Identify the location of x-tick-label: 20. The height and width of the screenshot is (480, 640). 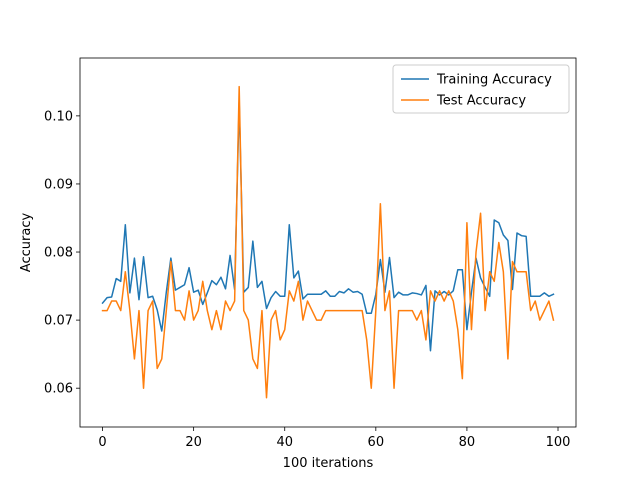
(193, 442).